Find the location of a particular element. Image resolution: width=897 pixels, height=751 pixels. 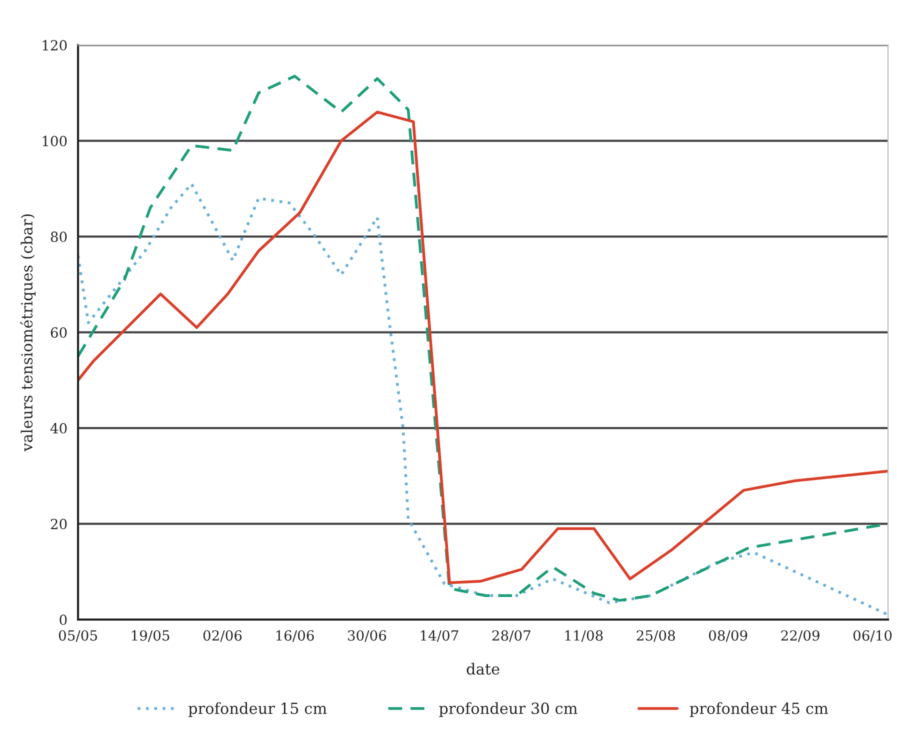

x-tick-label: 16/06 is located at coordinates (295, 636).